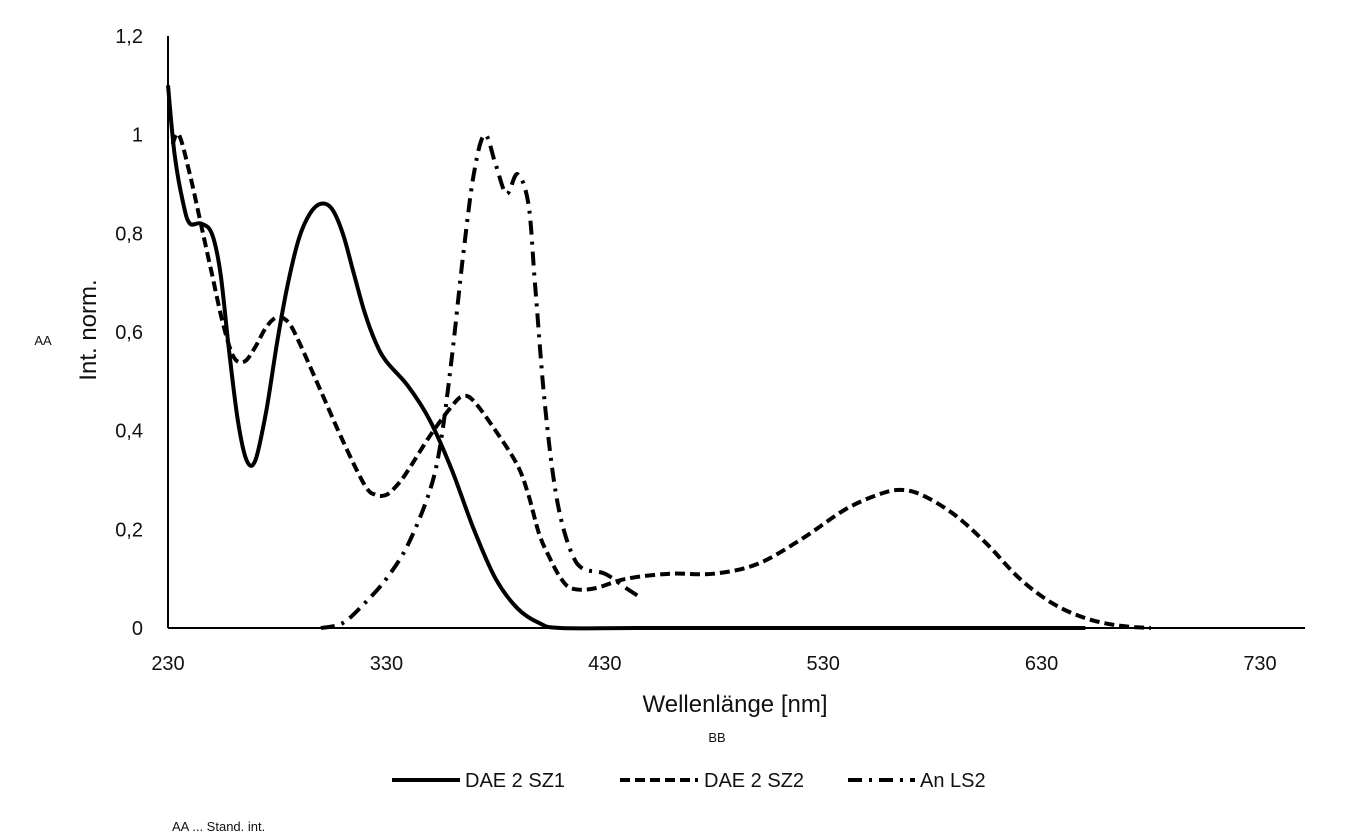  I want to click on legend-item-an-ls2: An LS2, so click(917, 781).